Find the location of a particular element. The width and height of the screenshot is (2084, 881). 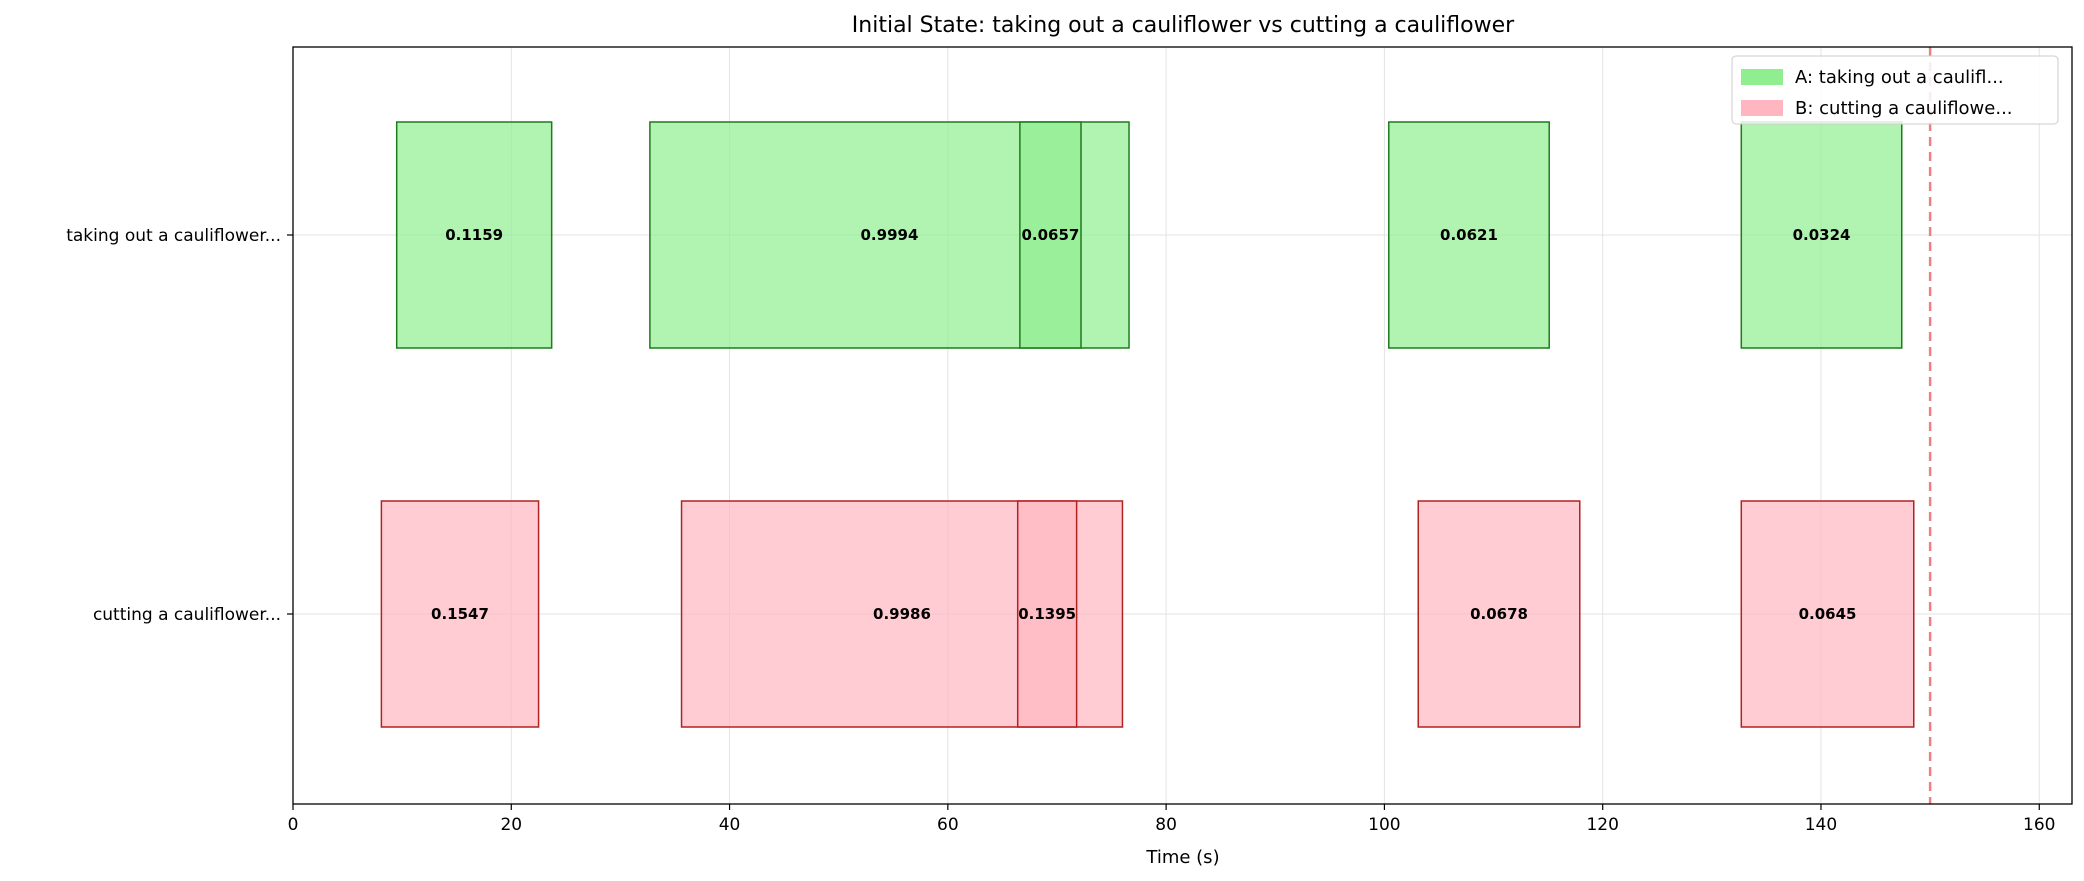

bar-value-label: 0.9986 is located at coordinates (902, 614).